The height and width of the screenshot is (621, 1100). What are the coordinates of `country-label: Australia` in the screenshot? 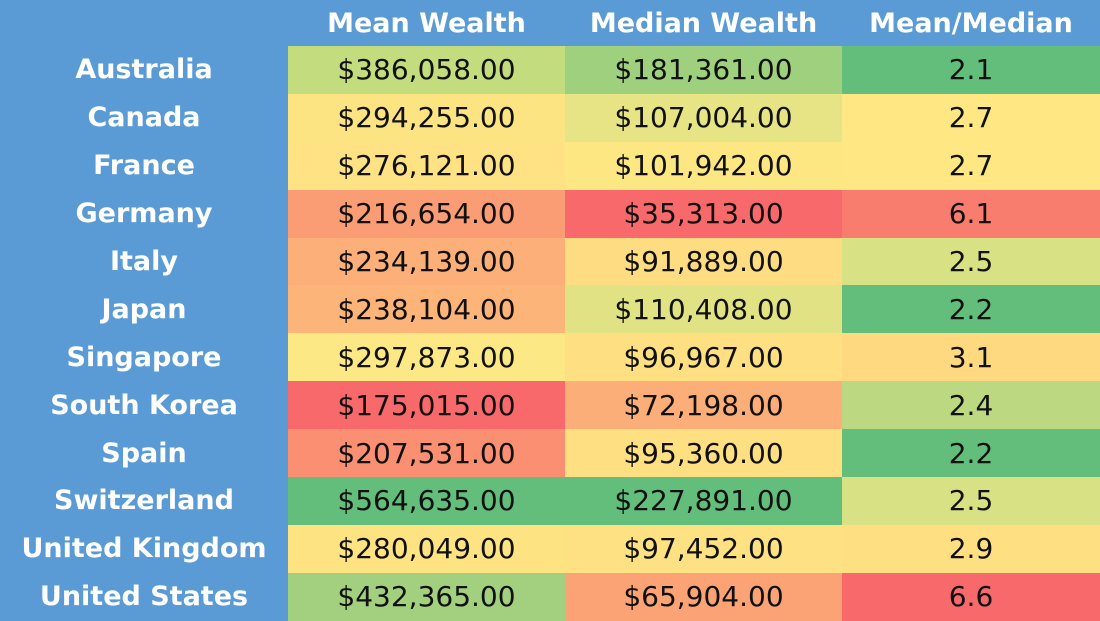 It's located at (144, 70).